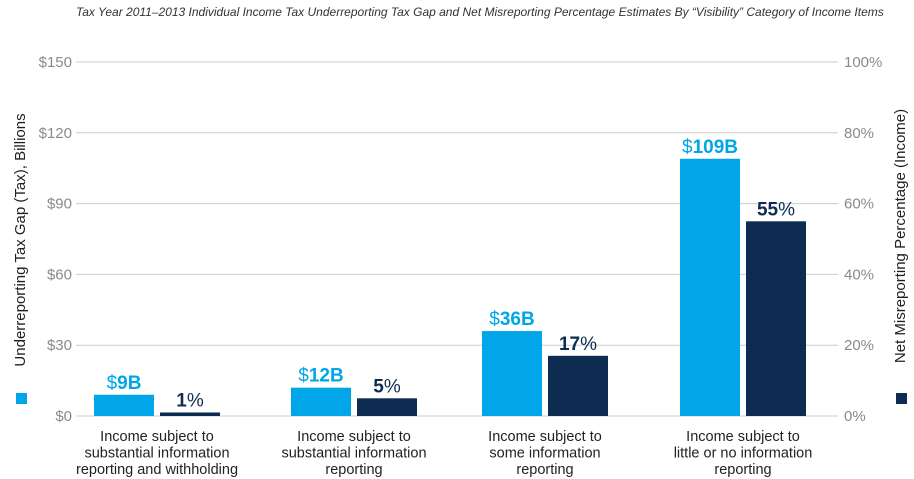 The height and width of the screenshot is (479, 914). Describe the element at coordinates (710, 147) in the screenshot. I see `data-label-tax-gap: $109B` at that location.